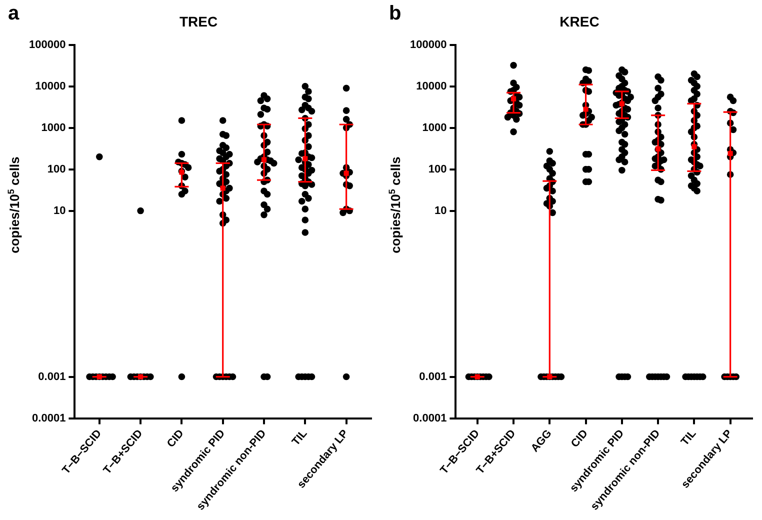  Describe the element at coordinates (198, 21) in the screenshot. I see `chart-title: TREC` at that location.